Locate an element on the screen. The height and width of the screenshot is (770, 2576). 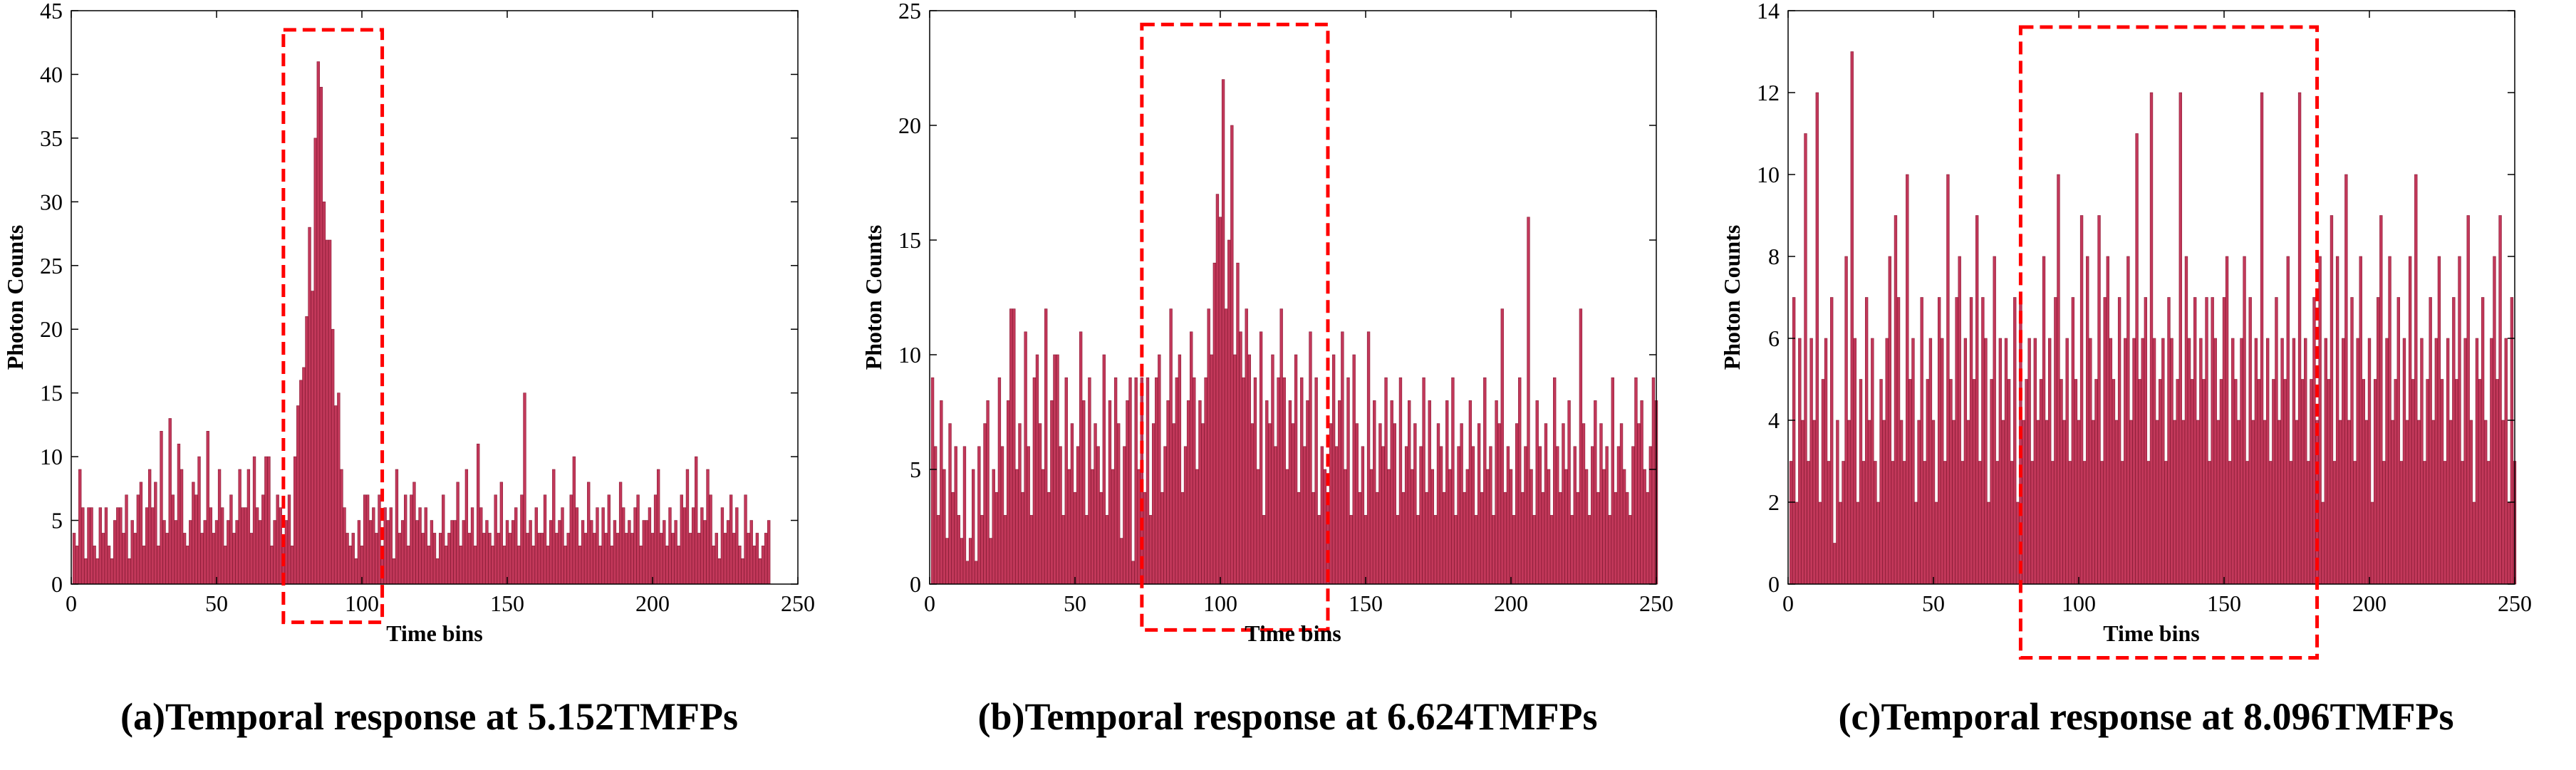
y-tick-label: 5 is located at coordinates (57, 521).